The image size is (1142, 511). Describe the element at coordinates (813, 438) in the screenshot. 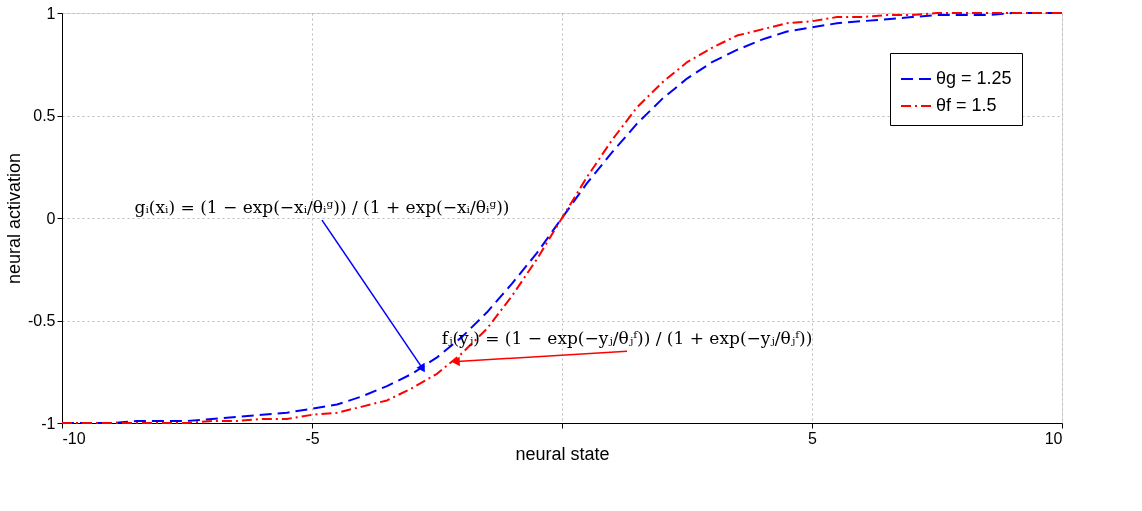

I see `x-tick-label: 5` at that location.